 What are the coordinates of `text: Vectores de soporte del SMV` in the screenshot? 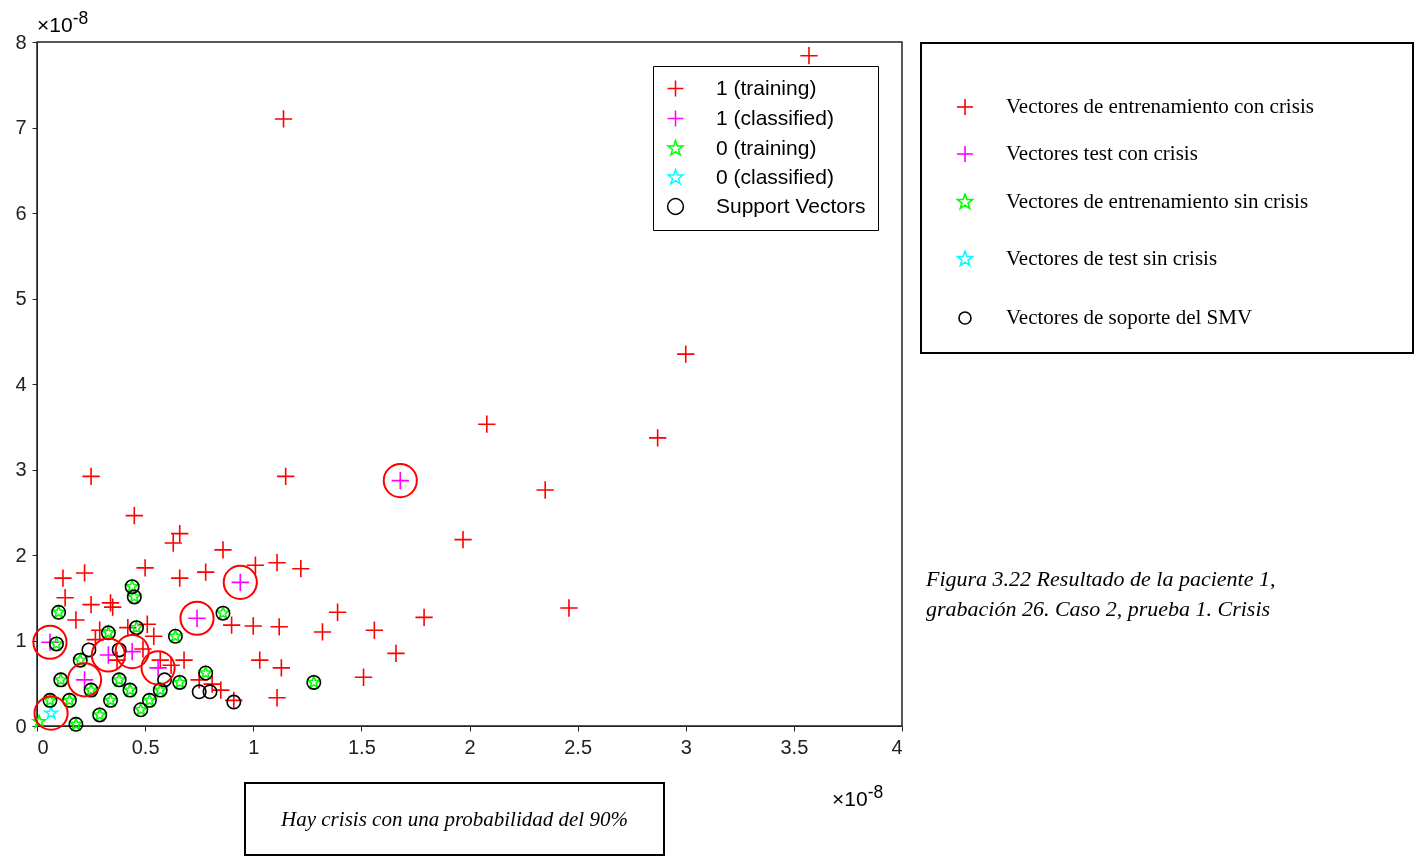 It's located at (1129, 317).